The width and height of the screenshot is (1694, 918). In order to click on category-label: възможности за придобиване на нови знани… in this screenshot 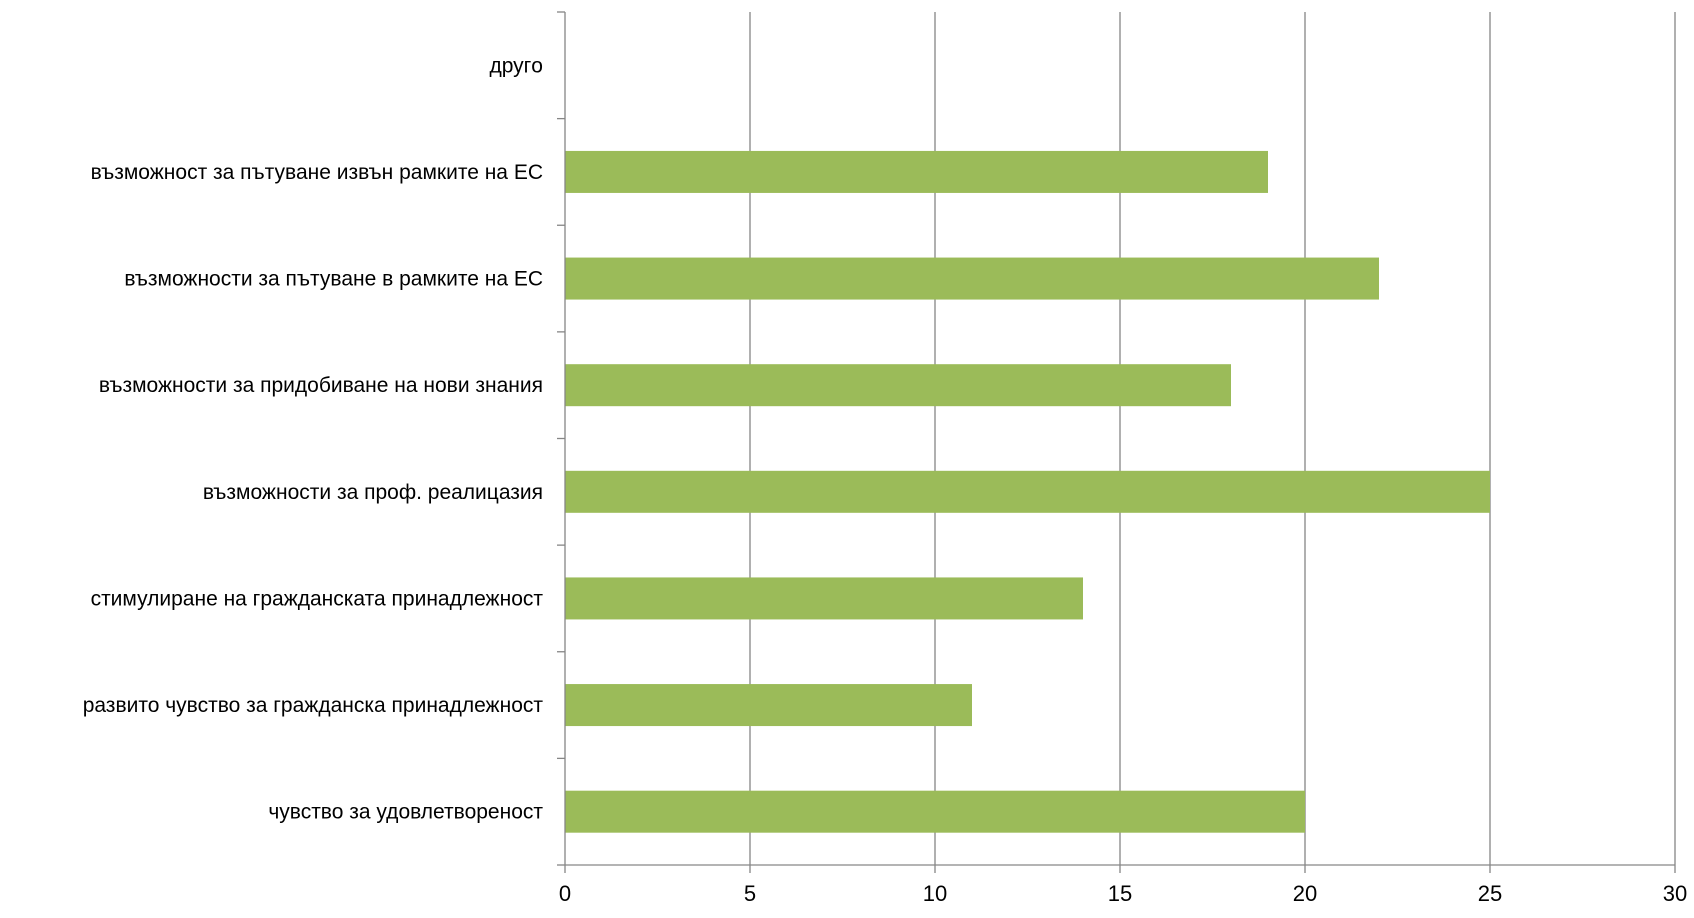, I will do `click(321, 385)`.